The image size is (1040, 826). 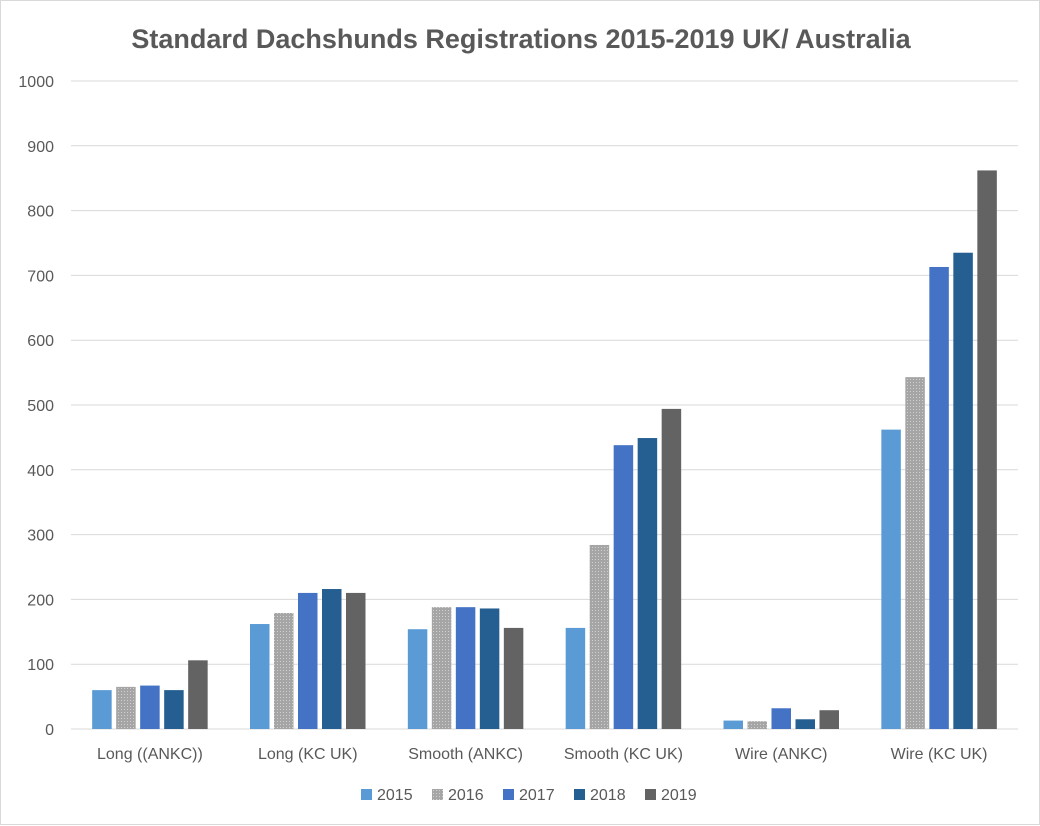 What do you see at coordinates (465, 754) in the screenshot?
I see `x-category-label: Smooth (ANKC)` at bounding box center [465, 754].